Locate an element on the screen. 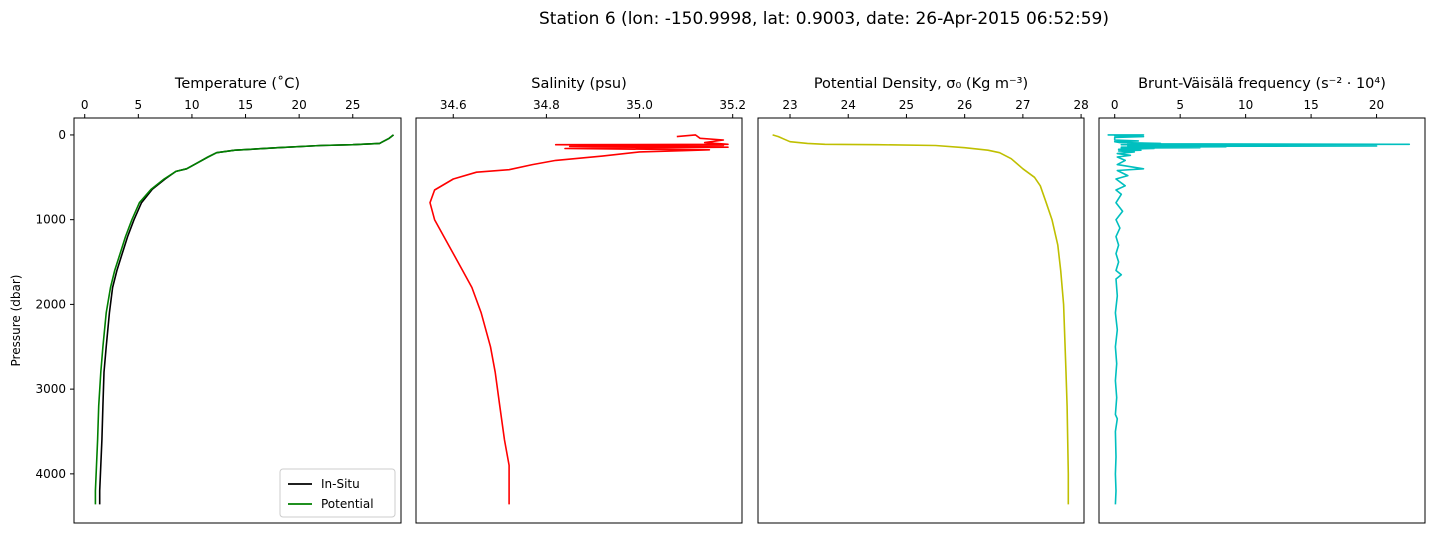 This screenshot has height=536, width=1437. legend-box is located at coordinates (337, 493).